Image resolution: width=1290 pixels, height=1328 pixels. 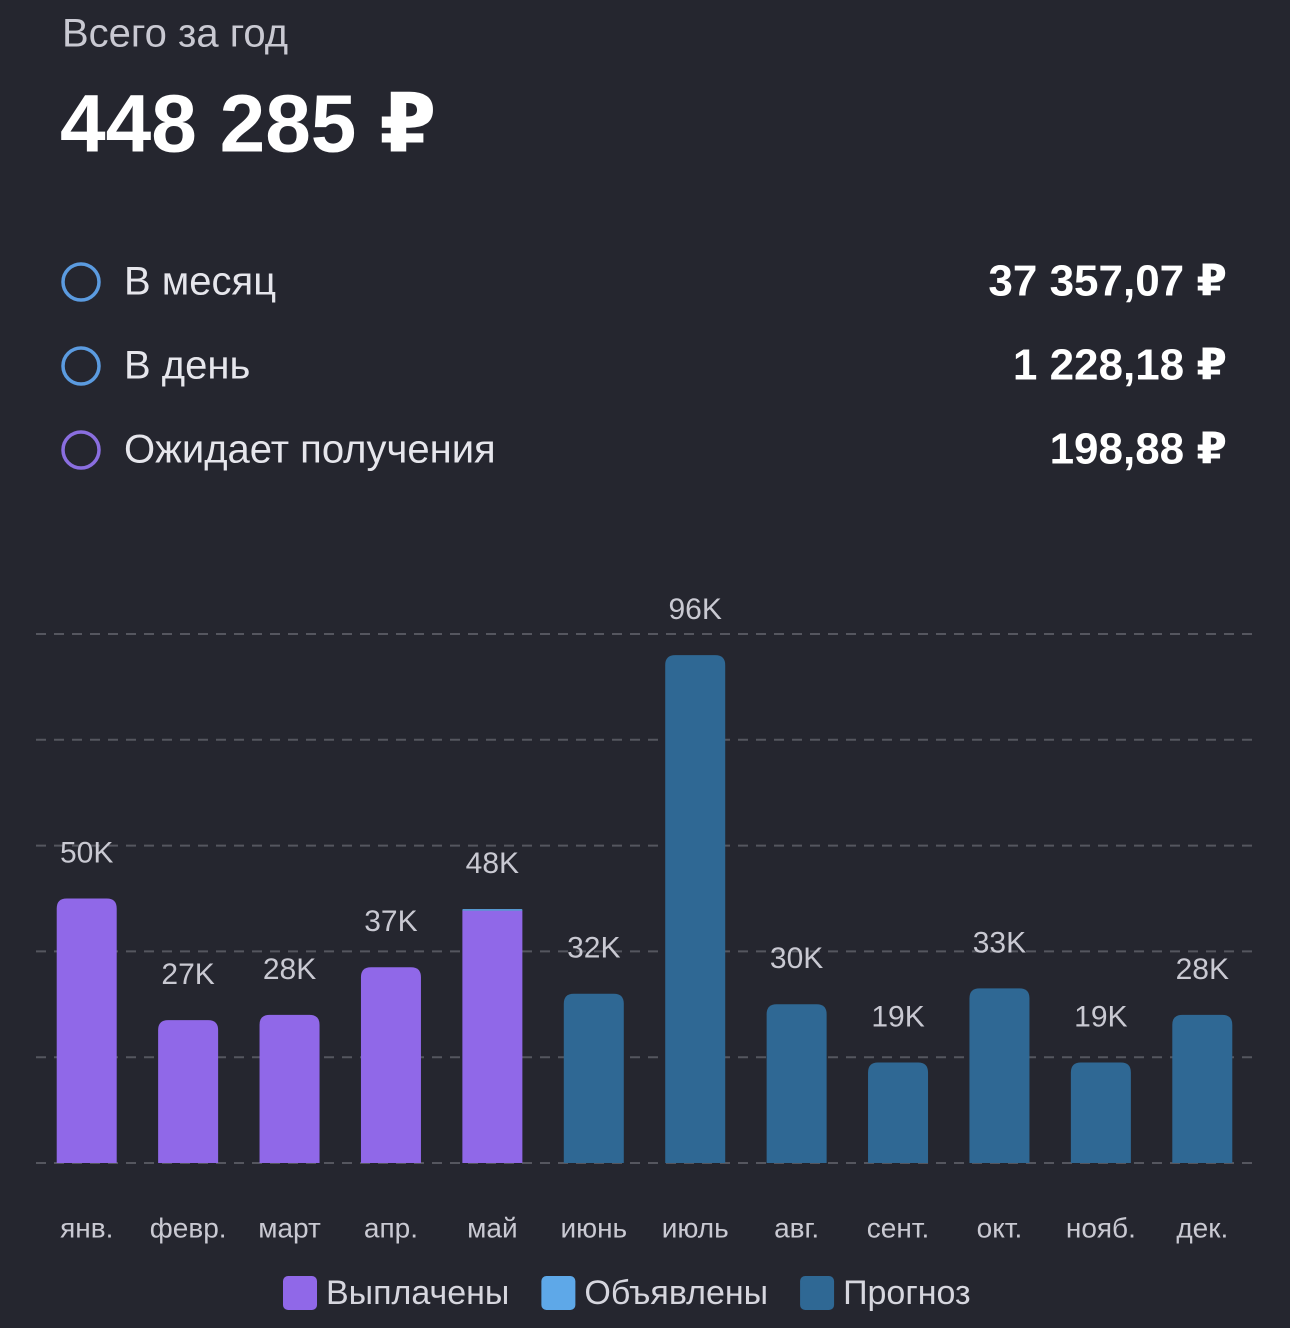 I want to click on x-tick-label: нояб., so click(x=1101, y=1227).